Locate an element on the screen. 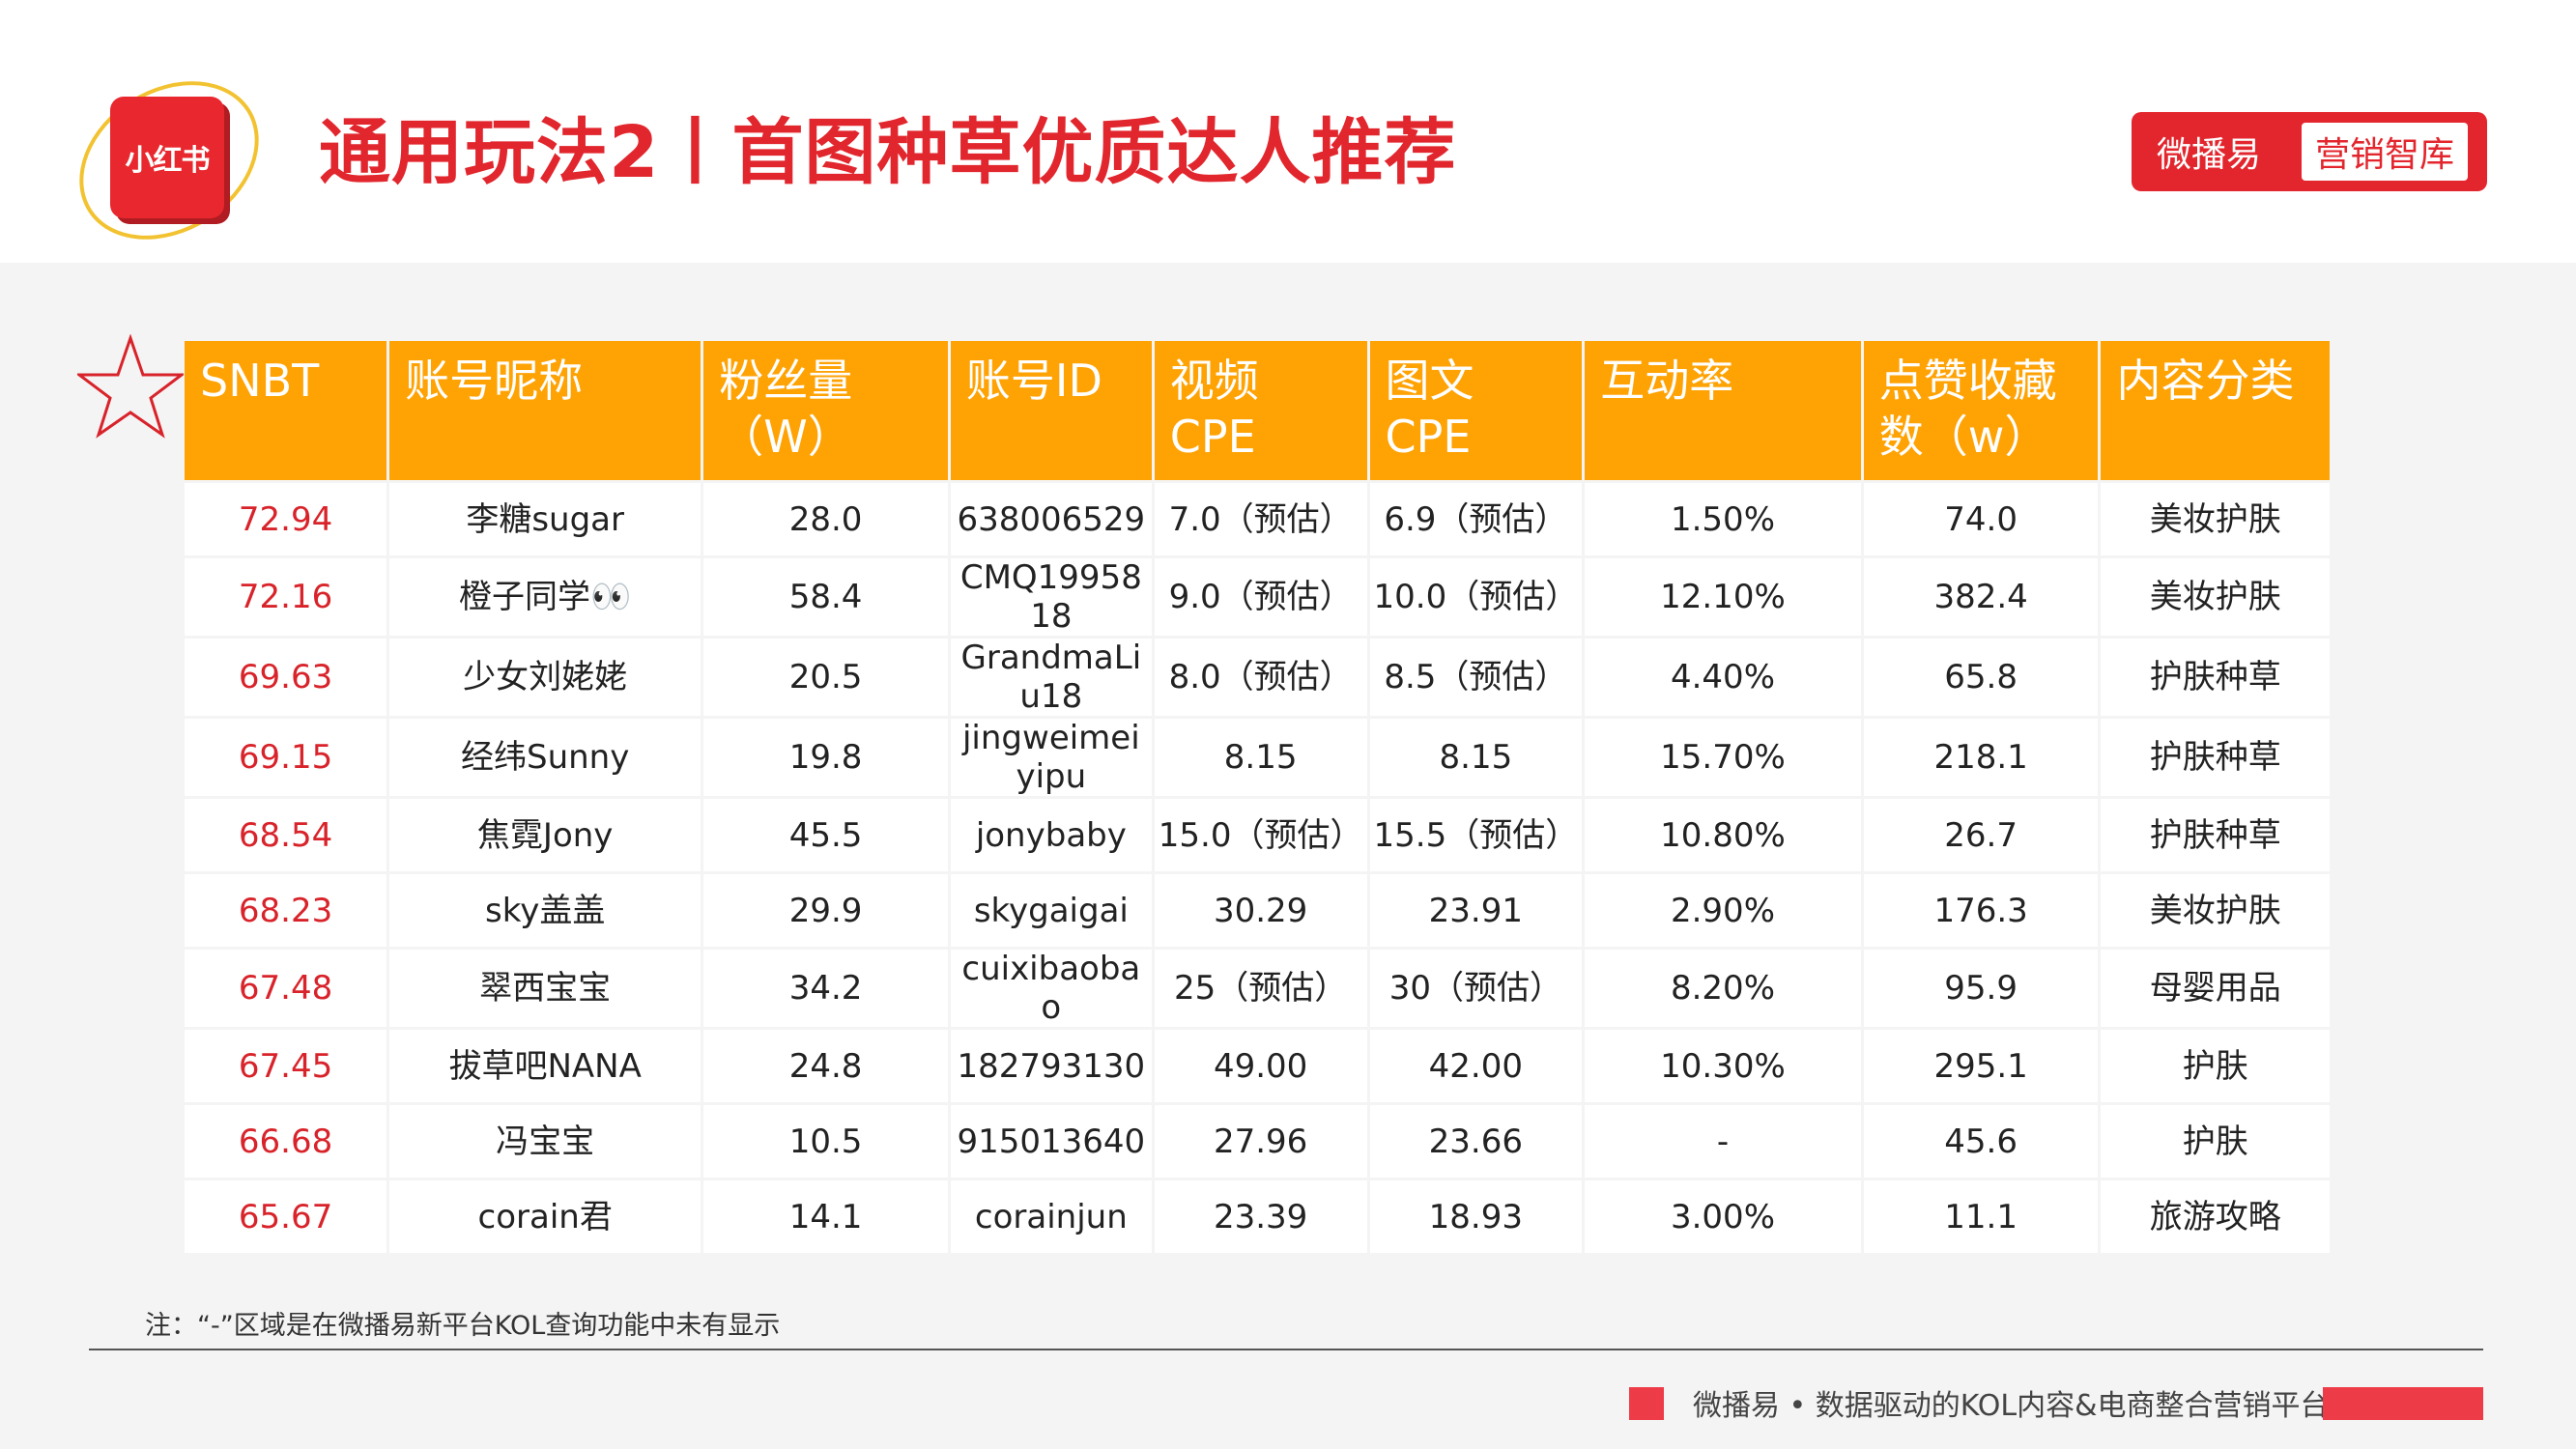  cell-engagement-rate: 4.40% is located at coordinates (1723, 677).